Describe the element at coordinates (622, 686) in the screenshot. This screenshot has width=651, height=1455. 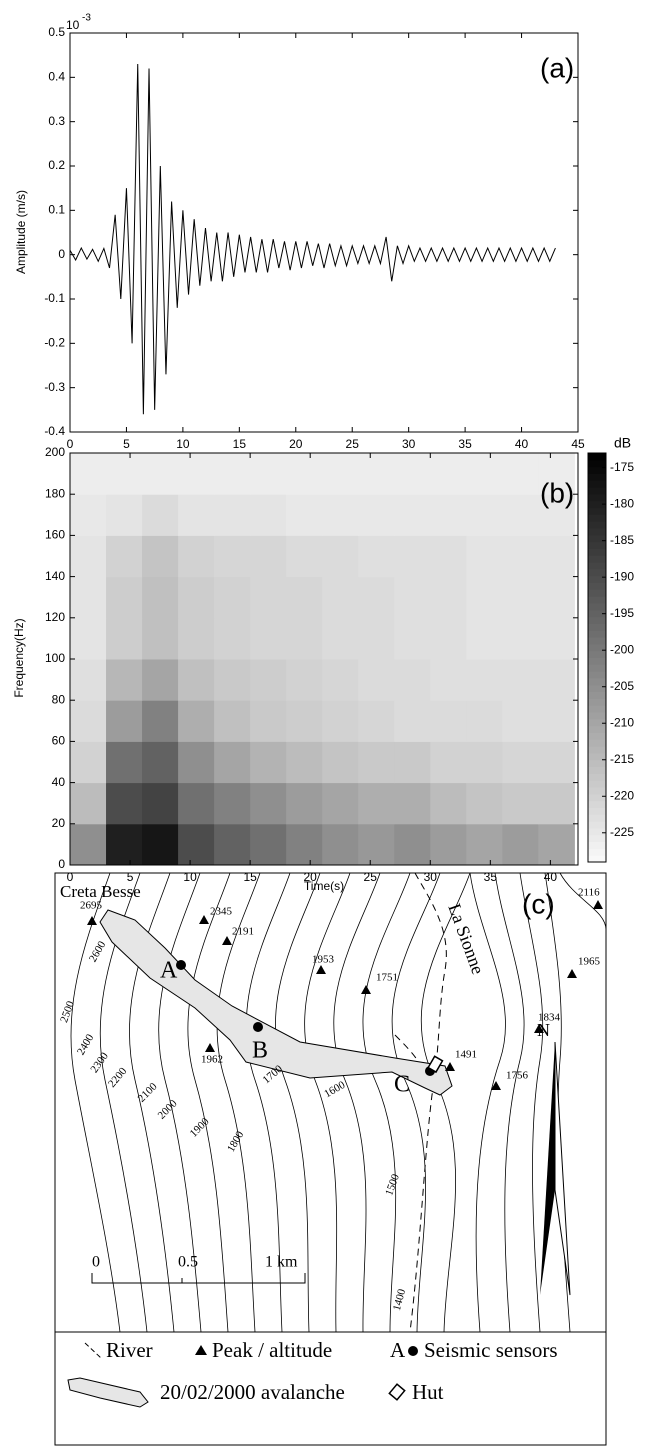
I see `colorbar-tick-label: -205` at that location.